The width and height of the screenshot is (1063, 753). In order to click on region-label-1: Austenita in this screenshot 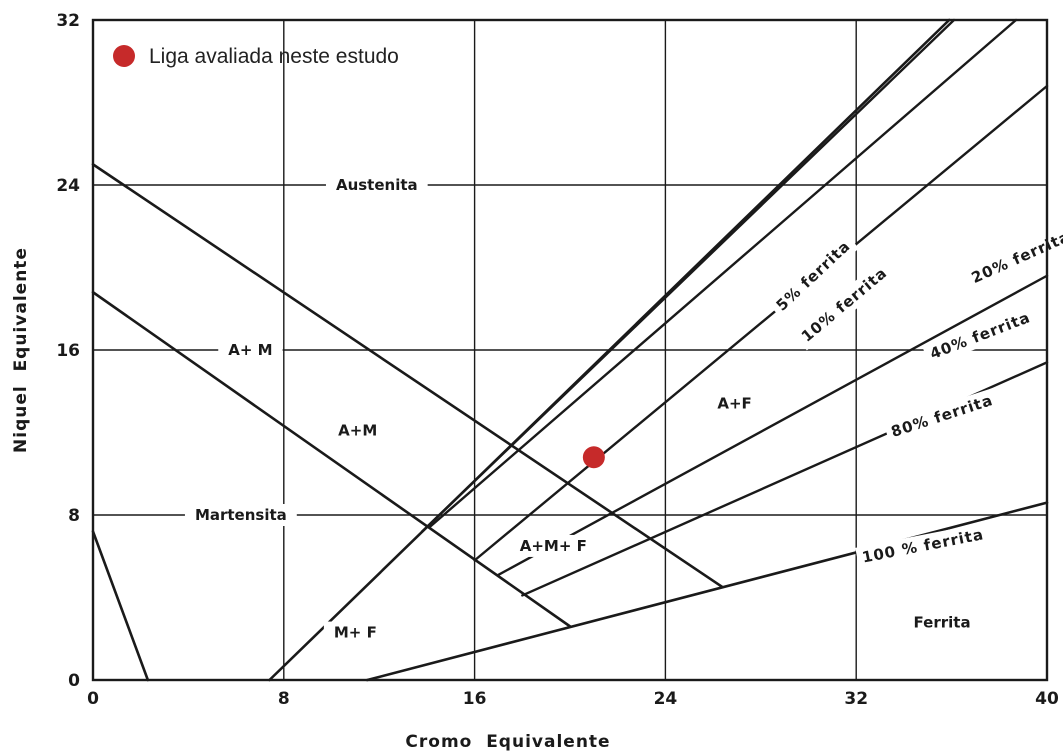, I will do `click(376, 185)`.